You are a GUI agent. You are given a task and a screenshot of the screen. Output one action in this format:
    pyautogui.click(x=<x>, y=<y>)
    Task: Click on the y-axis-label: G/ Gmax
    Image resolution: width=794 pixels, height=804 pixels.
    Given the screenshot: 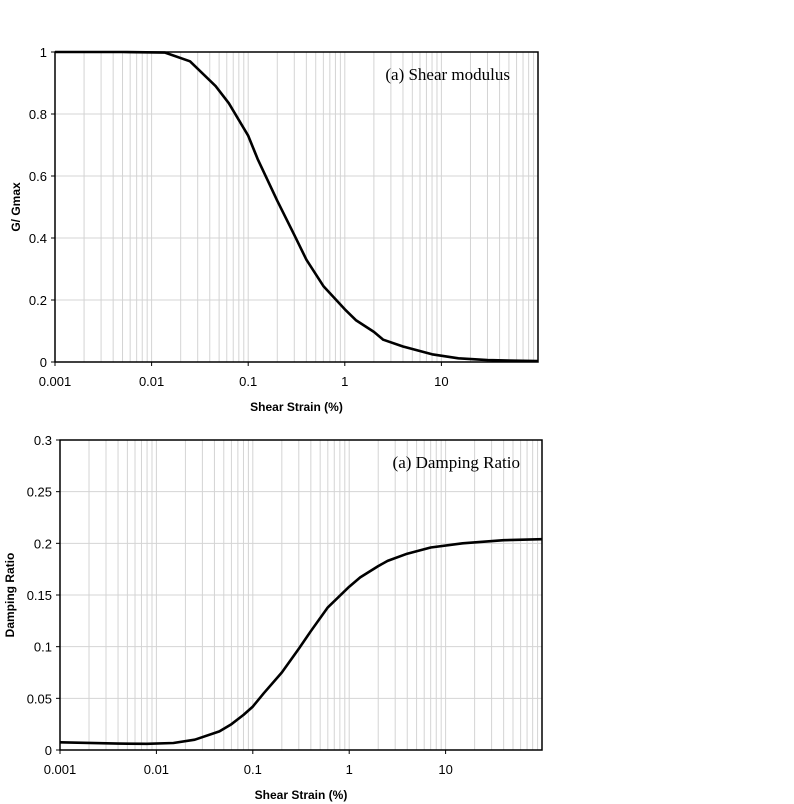 What is the action you would take?
    pyautogui.click(x=16, y=207)
    